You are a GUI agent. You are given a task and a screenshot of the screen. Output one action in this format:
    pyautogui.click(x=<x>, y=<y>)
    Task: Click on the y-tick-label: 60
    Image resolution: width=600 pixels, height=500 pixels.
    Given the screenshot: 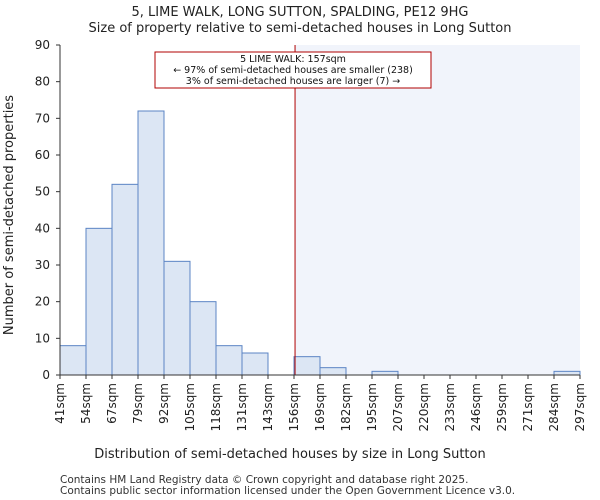 What is the action you would take?
    pyautogui.click(x=42, y=155)
    